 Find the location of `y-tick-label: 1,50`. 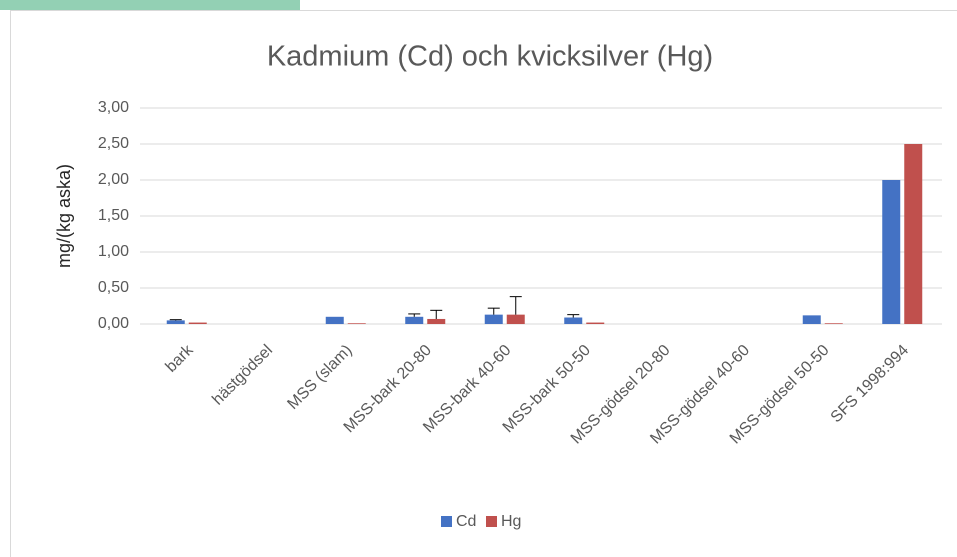

y-tick-label: 1,50 is located at coordinates (113, 215).